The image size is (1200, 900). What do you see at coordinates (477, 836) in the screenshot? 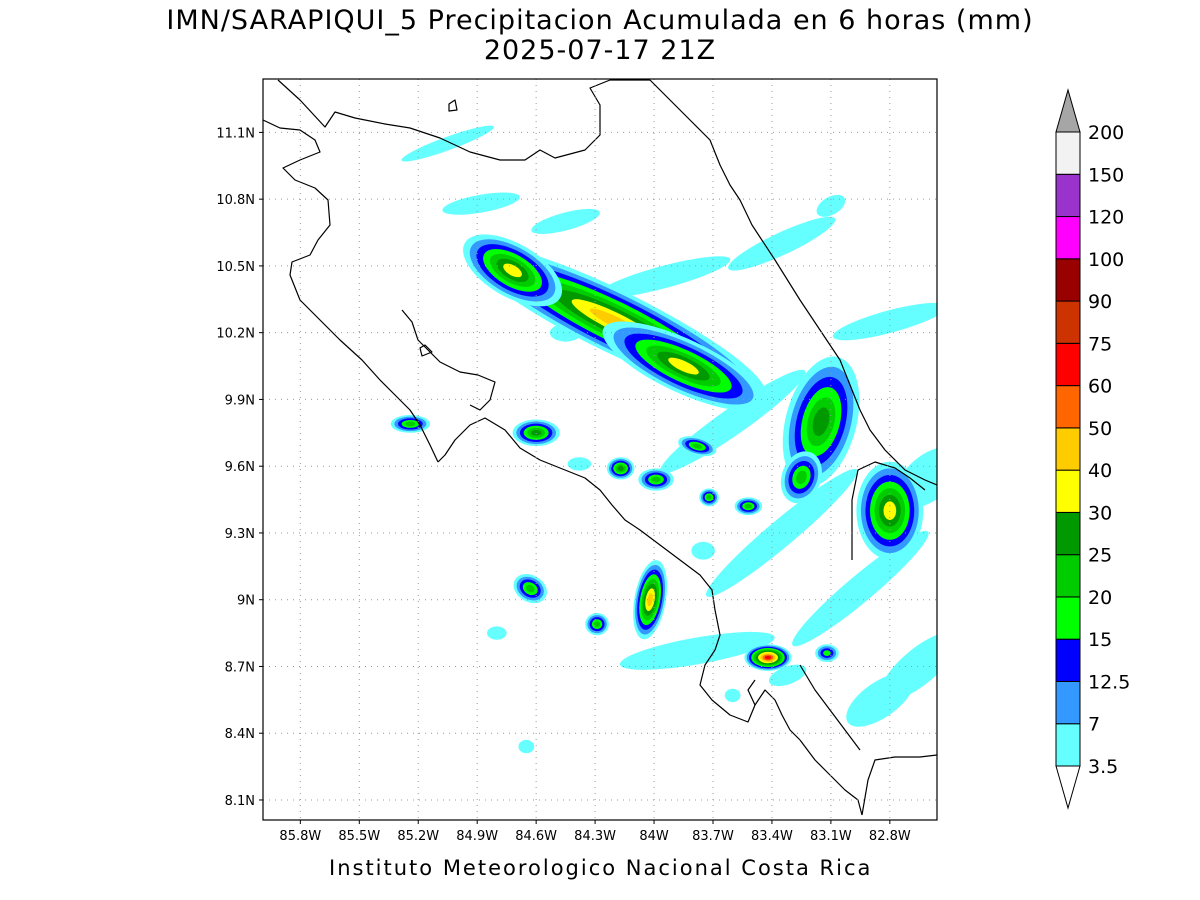
I see `lon-tick-label: 84.9W` at bounding box center [477, 836].